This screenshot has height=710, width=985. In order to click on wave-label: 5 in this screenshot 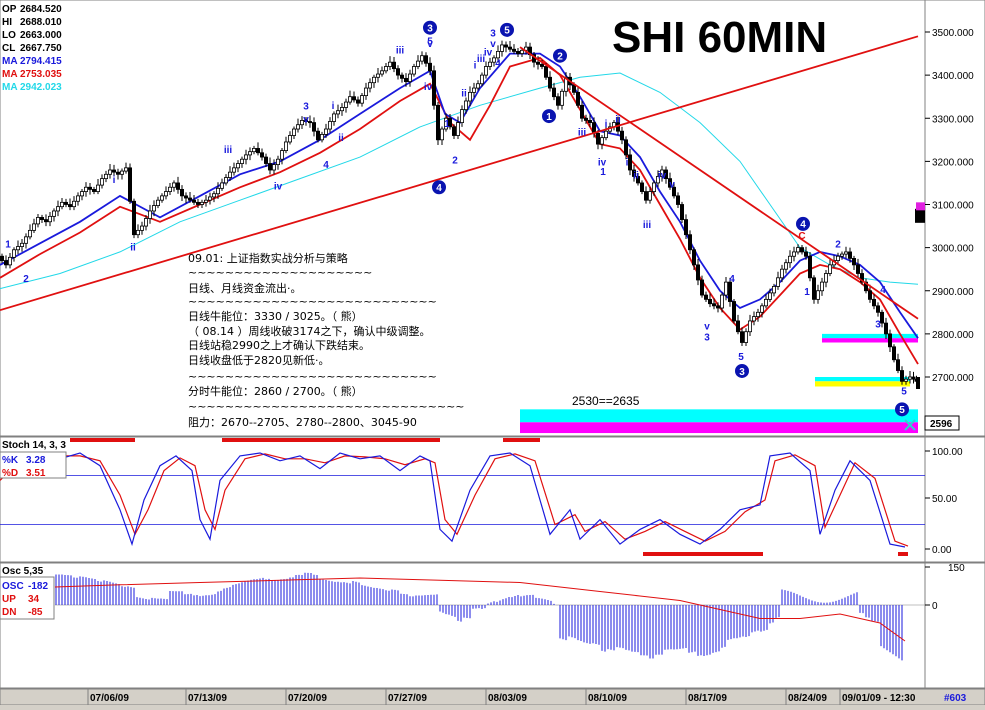, I will do `click(741, 357)`.